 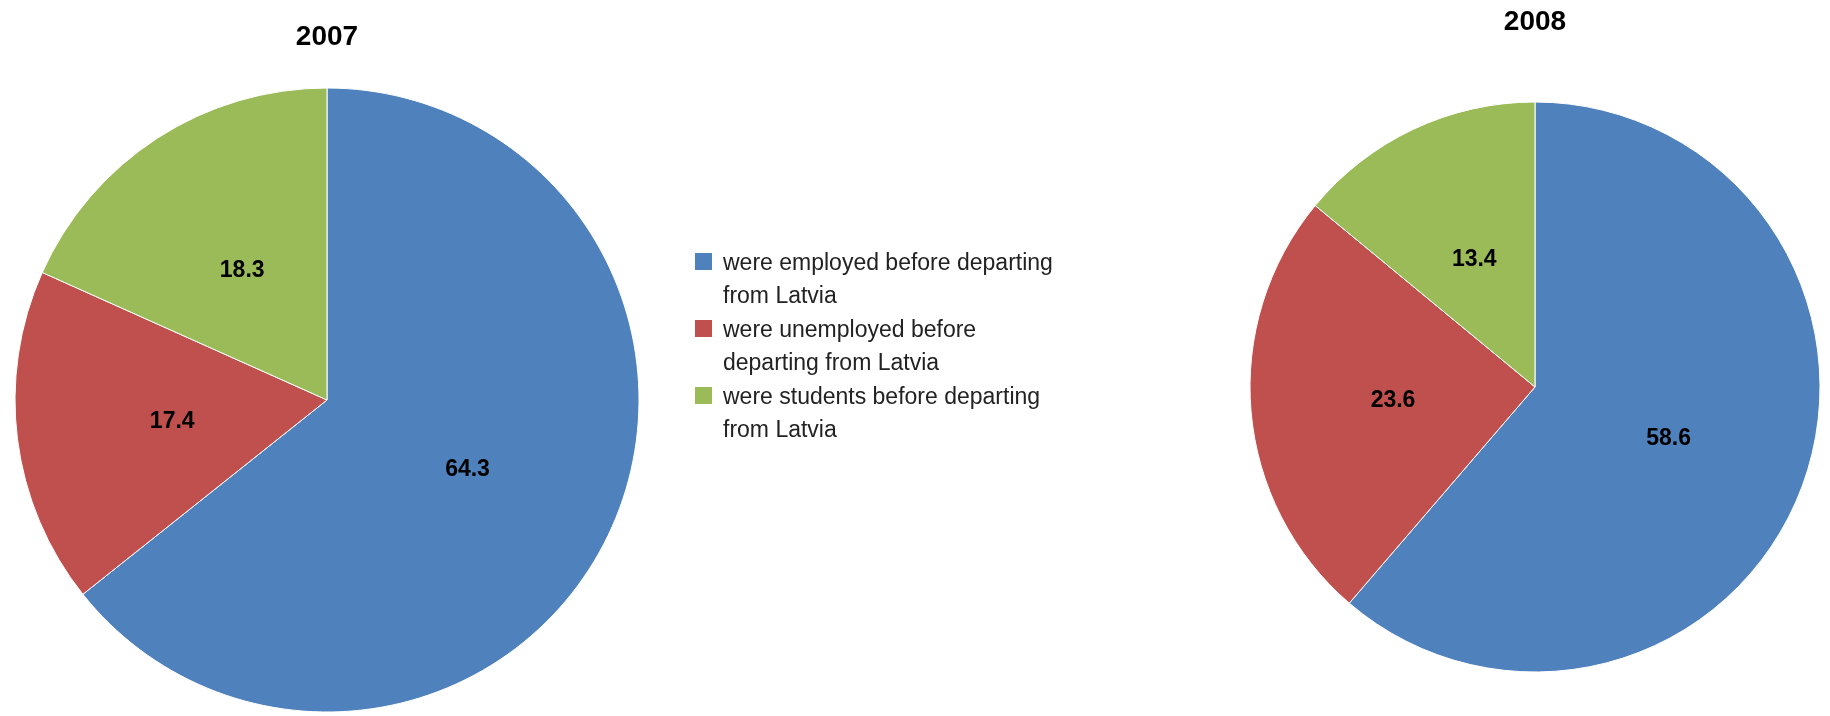 I want to click on data-label: 58.6, so click(x=1668, y=436).